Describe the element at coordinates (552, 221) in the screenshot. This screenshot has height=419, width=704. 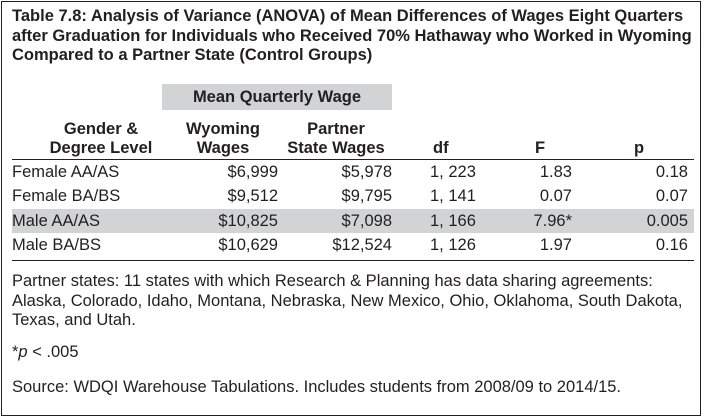
I see `cell-f: 7.96*` at that location.